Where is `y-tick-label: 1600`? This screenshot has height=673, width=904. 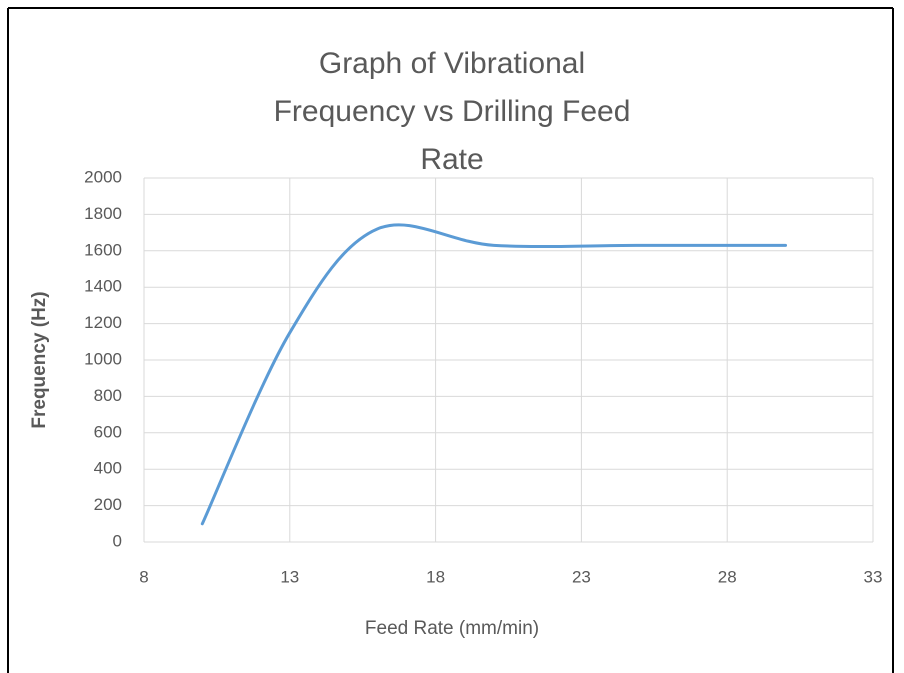 y-tick-label: 1600 is located at coordinates (103, 249).